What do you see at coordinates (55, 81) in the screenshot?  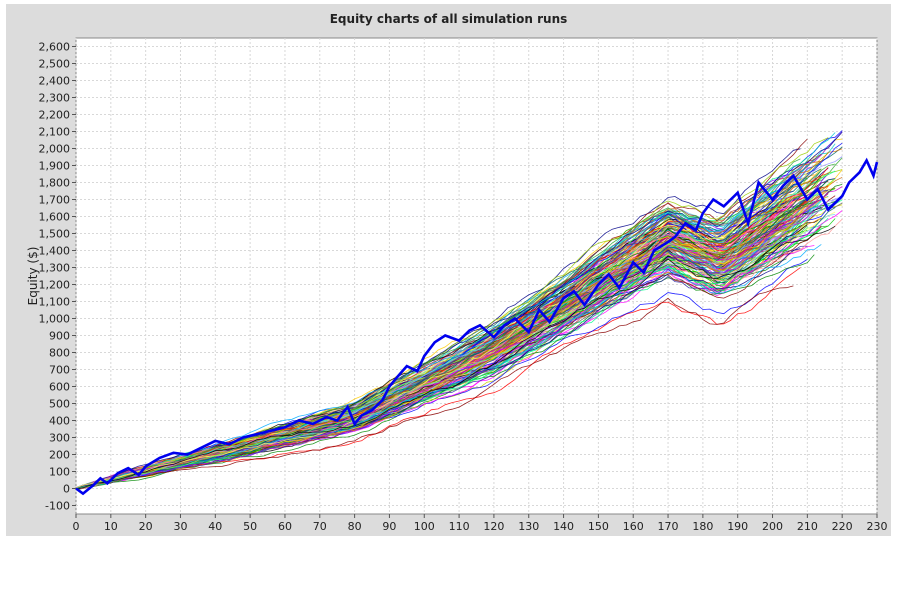 I see `y-tick-label: 2,400` at bounding box center [55, 81].